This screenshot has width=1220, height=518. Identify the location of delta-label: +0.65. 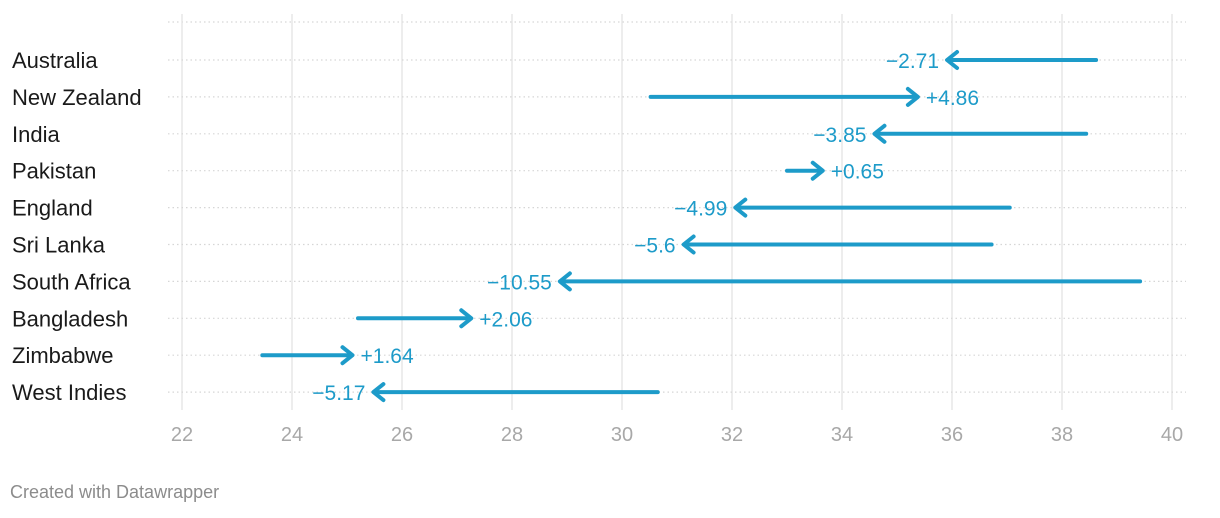
(857, 172).